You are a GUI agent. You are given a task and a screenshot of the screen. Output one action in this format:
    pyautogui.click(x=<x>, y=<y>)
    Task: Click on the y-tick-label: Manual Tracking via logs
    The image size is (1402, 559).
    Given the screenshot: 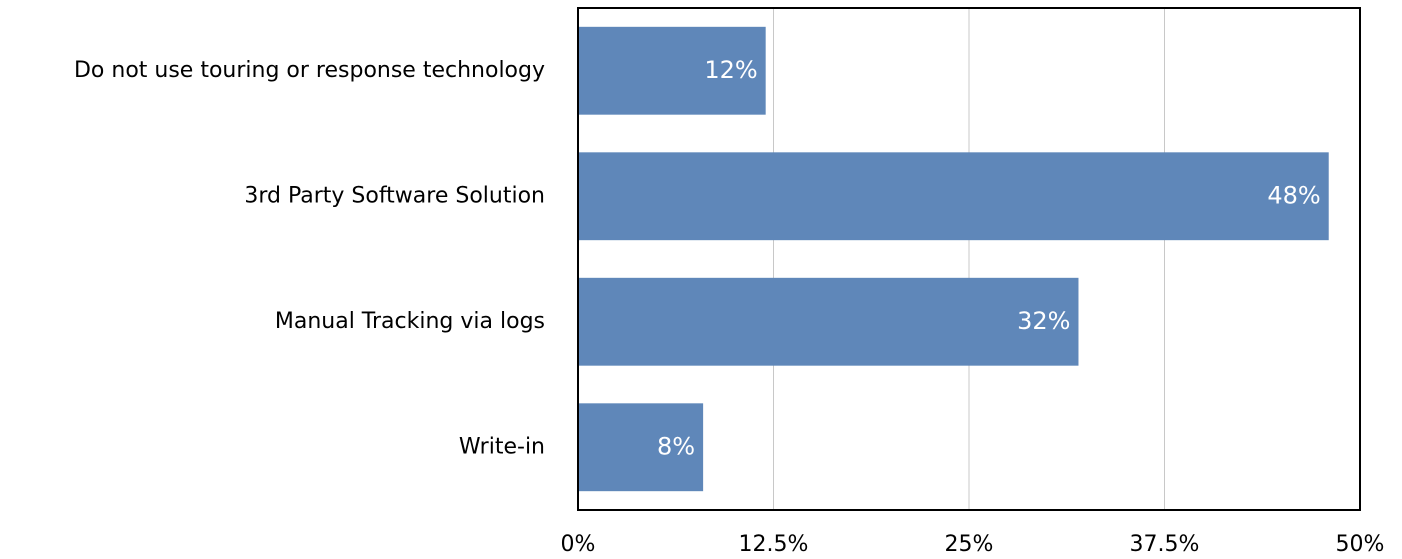 What is the action you would take?
    pyautogui.click(x=410, y=321)
    